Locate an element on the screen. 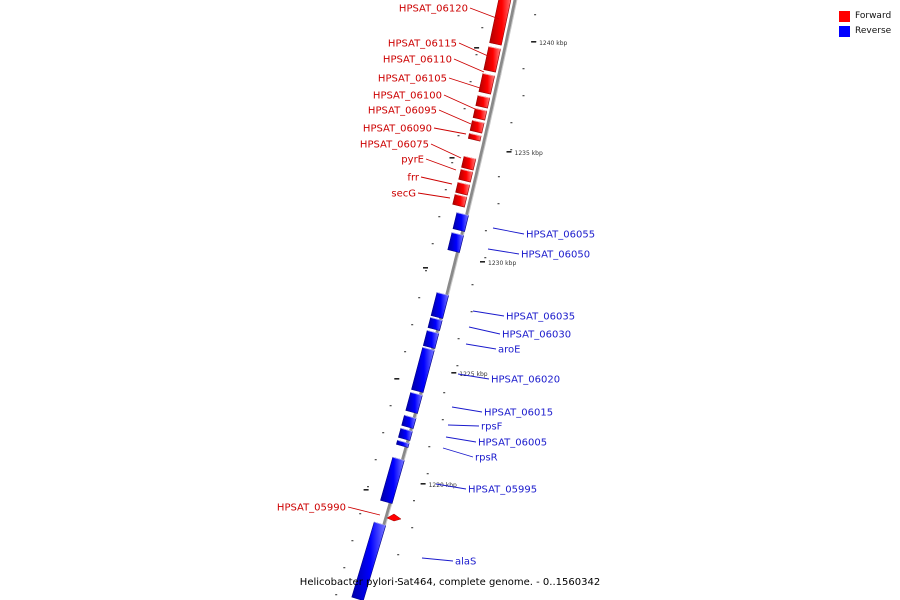 Image resolution: width=900 pixels, height=600 pixels. gene-label-text: HPSAT_06115 is located at coordinates (422, 44).